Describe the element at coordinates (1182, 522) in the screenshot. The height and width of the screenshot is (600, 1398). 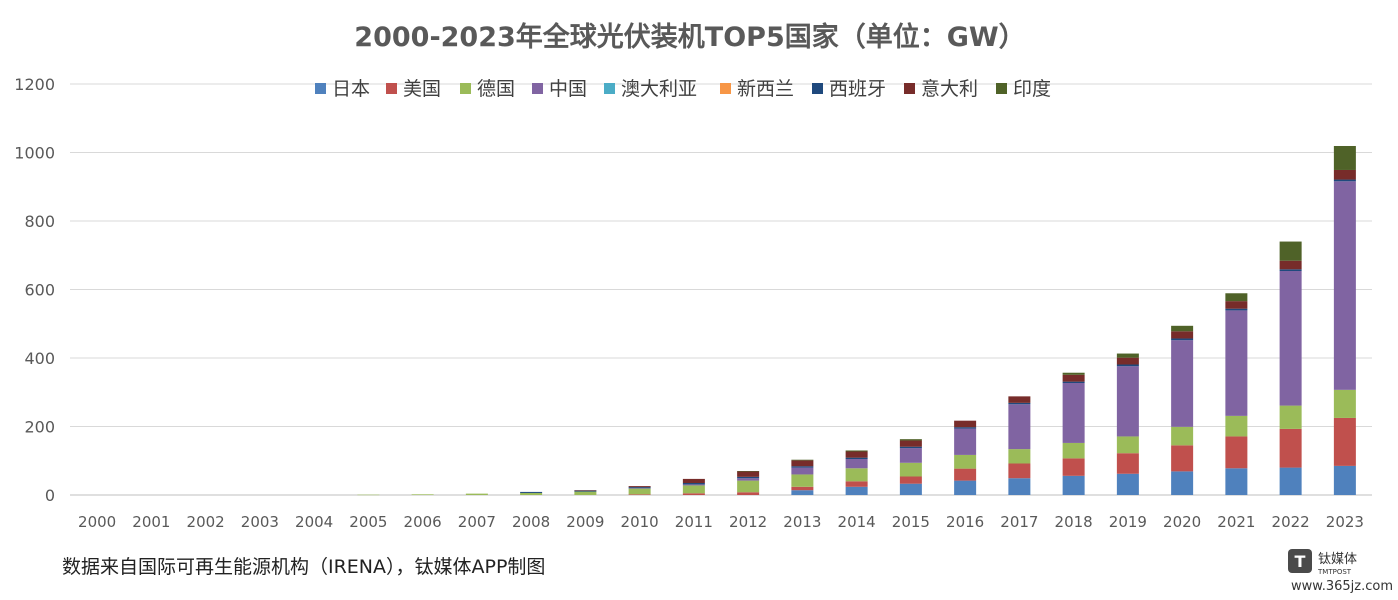
I see `x-tick-label: 2020` at that location.